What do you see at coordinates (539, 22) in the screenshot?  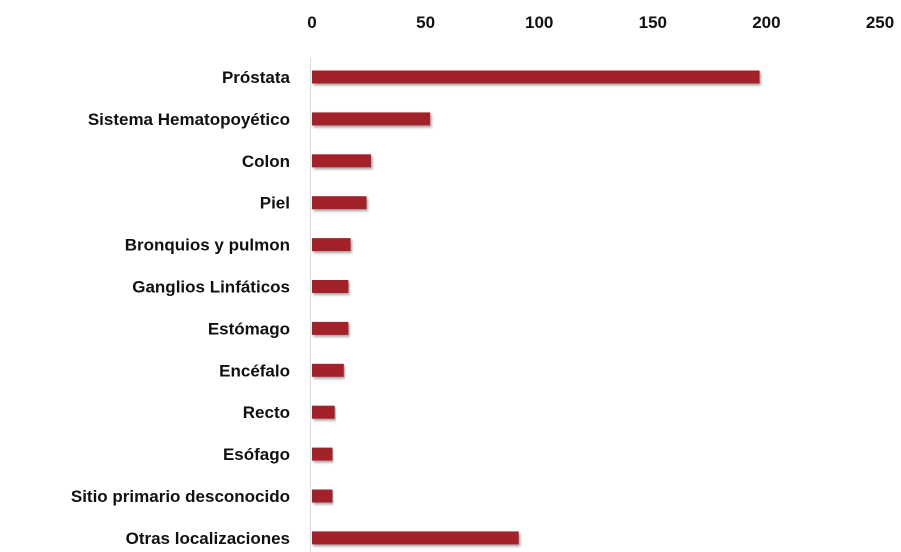 I see `x-tick-label: 100` at bounding box center [539, 22].